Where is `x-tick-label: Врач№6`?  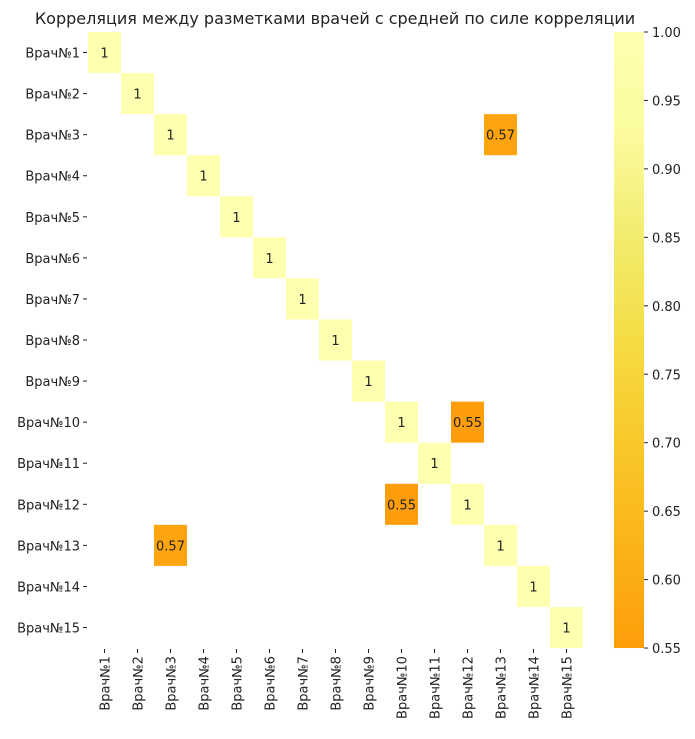 x-tick-label: Врач№6 is located at coordinates (271, 683).